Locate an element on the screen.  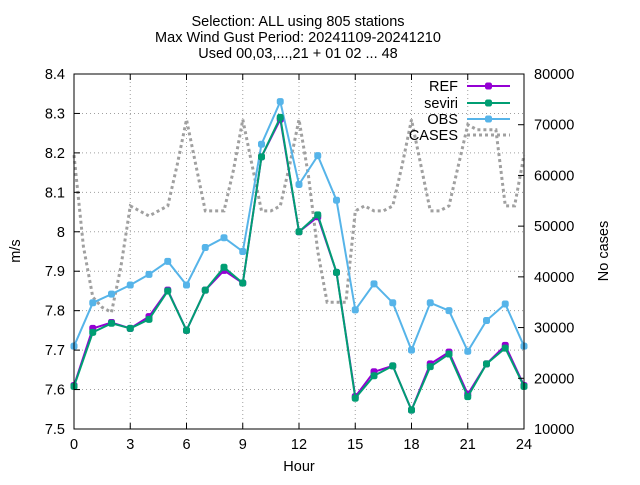
x-tick-label: 3 is located at coordinates (130, 445).